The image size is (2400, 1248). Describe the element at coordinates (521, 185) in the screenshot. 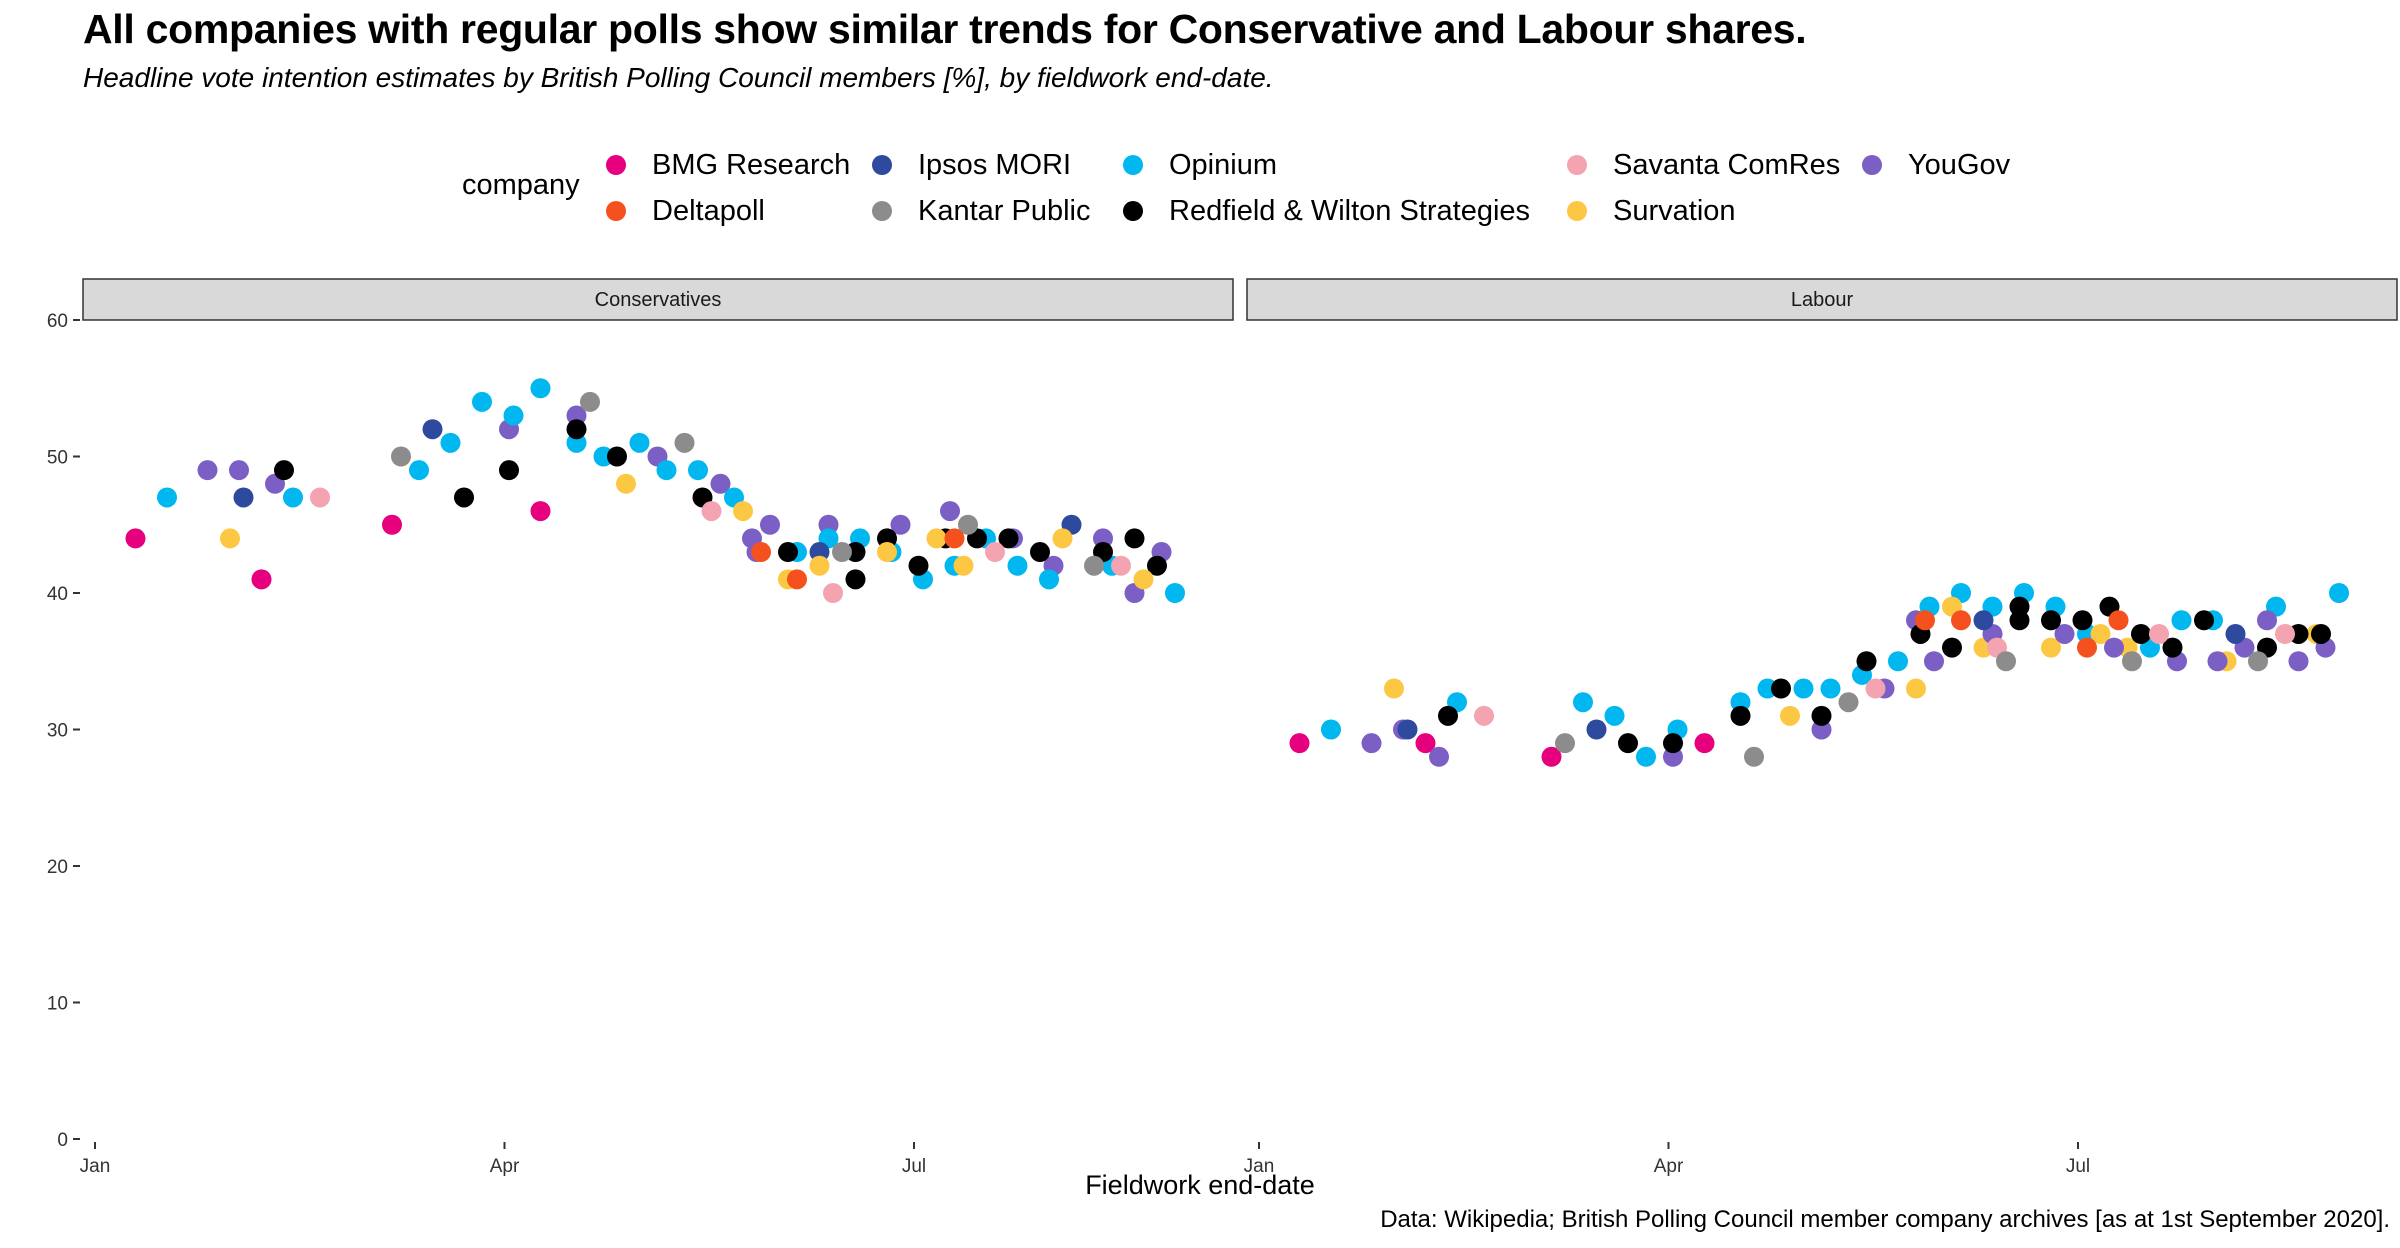

I see `legend-title: company` at that location.